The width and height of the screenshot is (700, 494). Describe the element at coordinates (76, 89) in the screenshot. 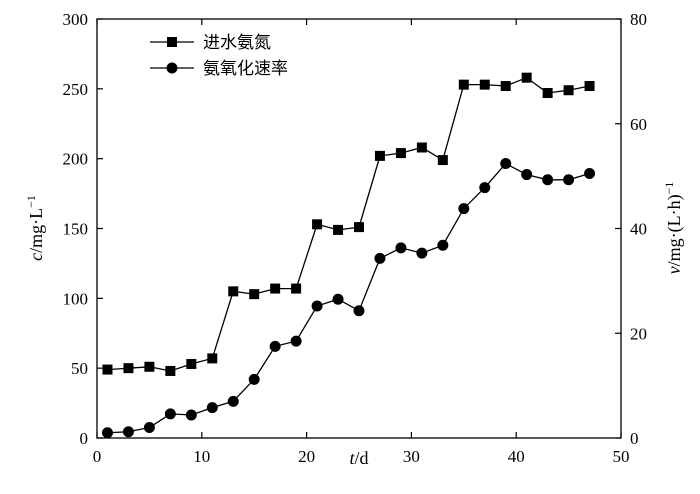

I see `y-left-tick-label: 250` at that location.